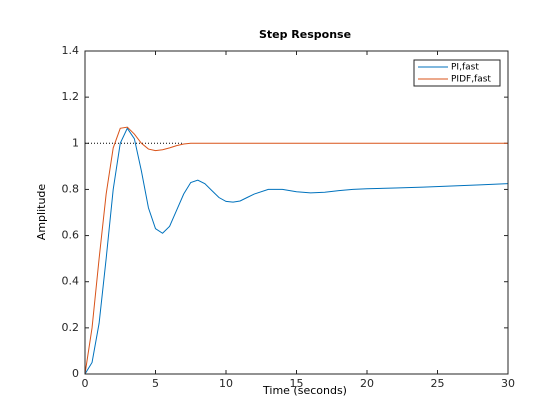 The height and width of the screenshot is (420, 560). I want to click on y-tick-label: 1.2, so click(71, 96).